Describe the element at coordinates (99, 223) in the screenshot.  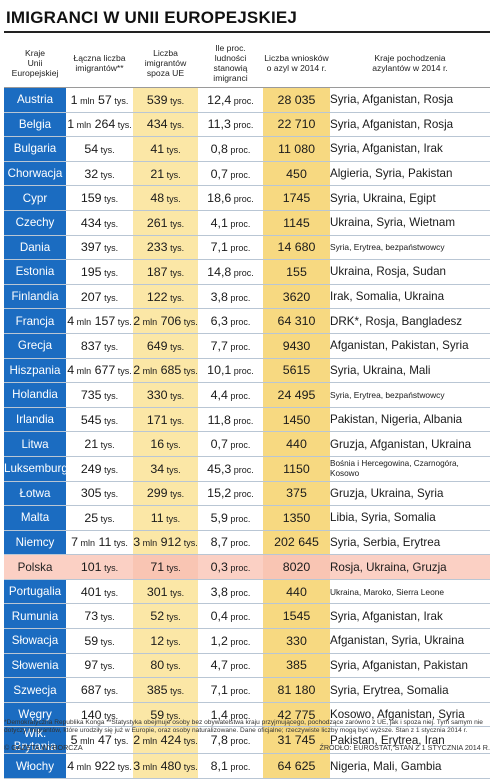
I see `total-immigrants-cell: 434 tys.` at that location.